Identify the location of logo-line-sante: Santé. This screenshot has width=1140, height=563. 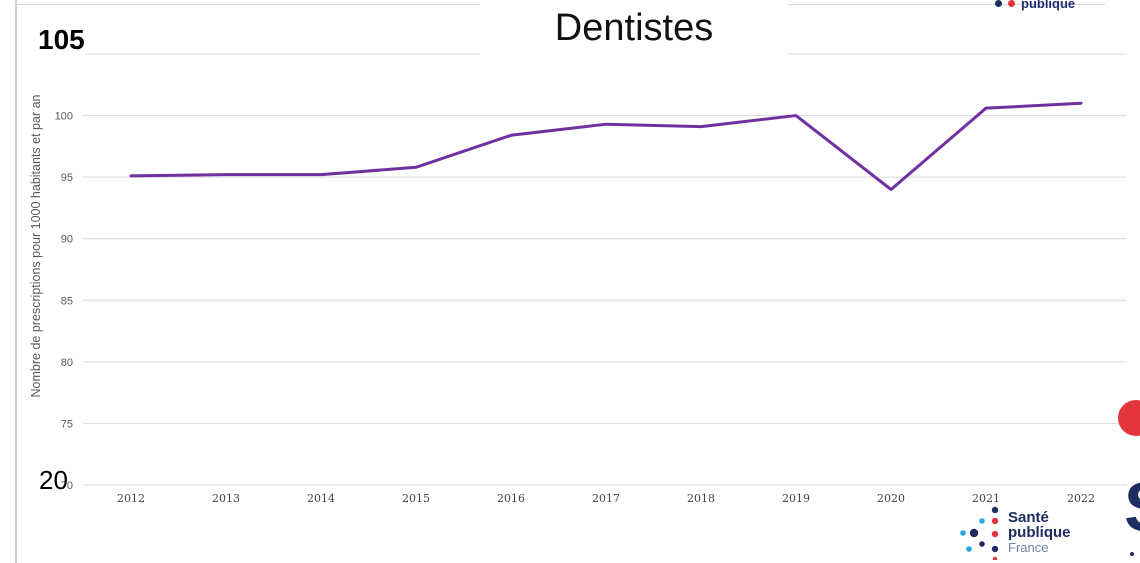
(1028, 517).